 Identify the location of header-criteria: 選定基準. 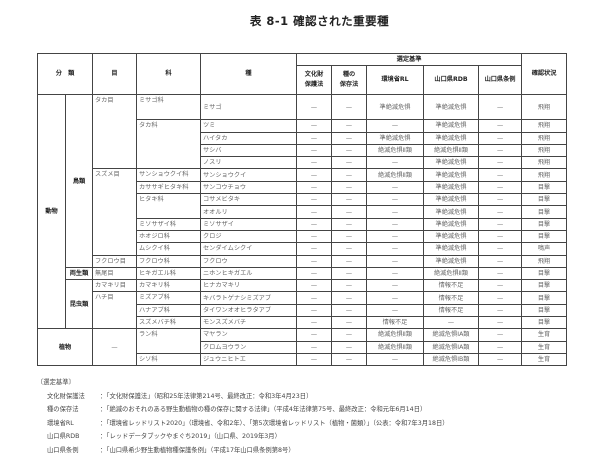
(409, 59).